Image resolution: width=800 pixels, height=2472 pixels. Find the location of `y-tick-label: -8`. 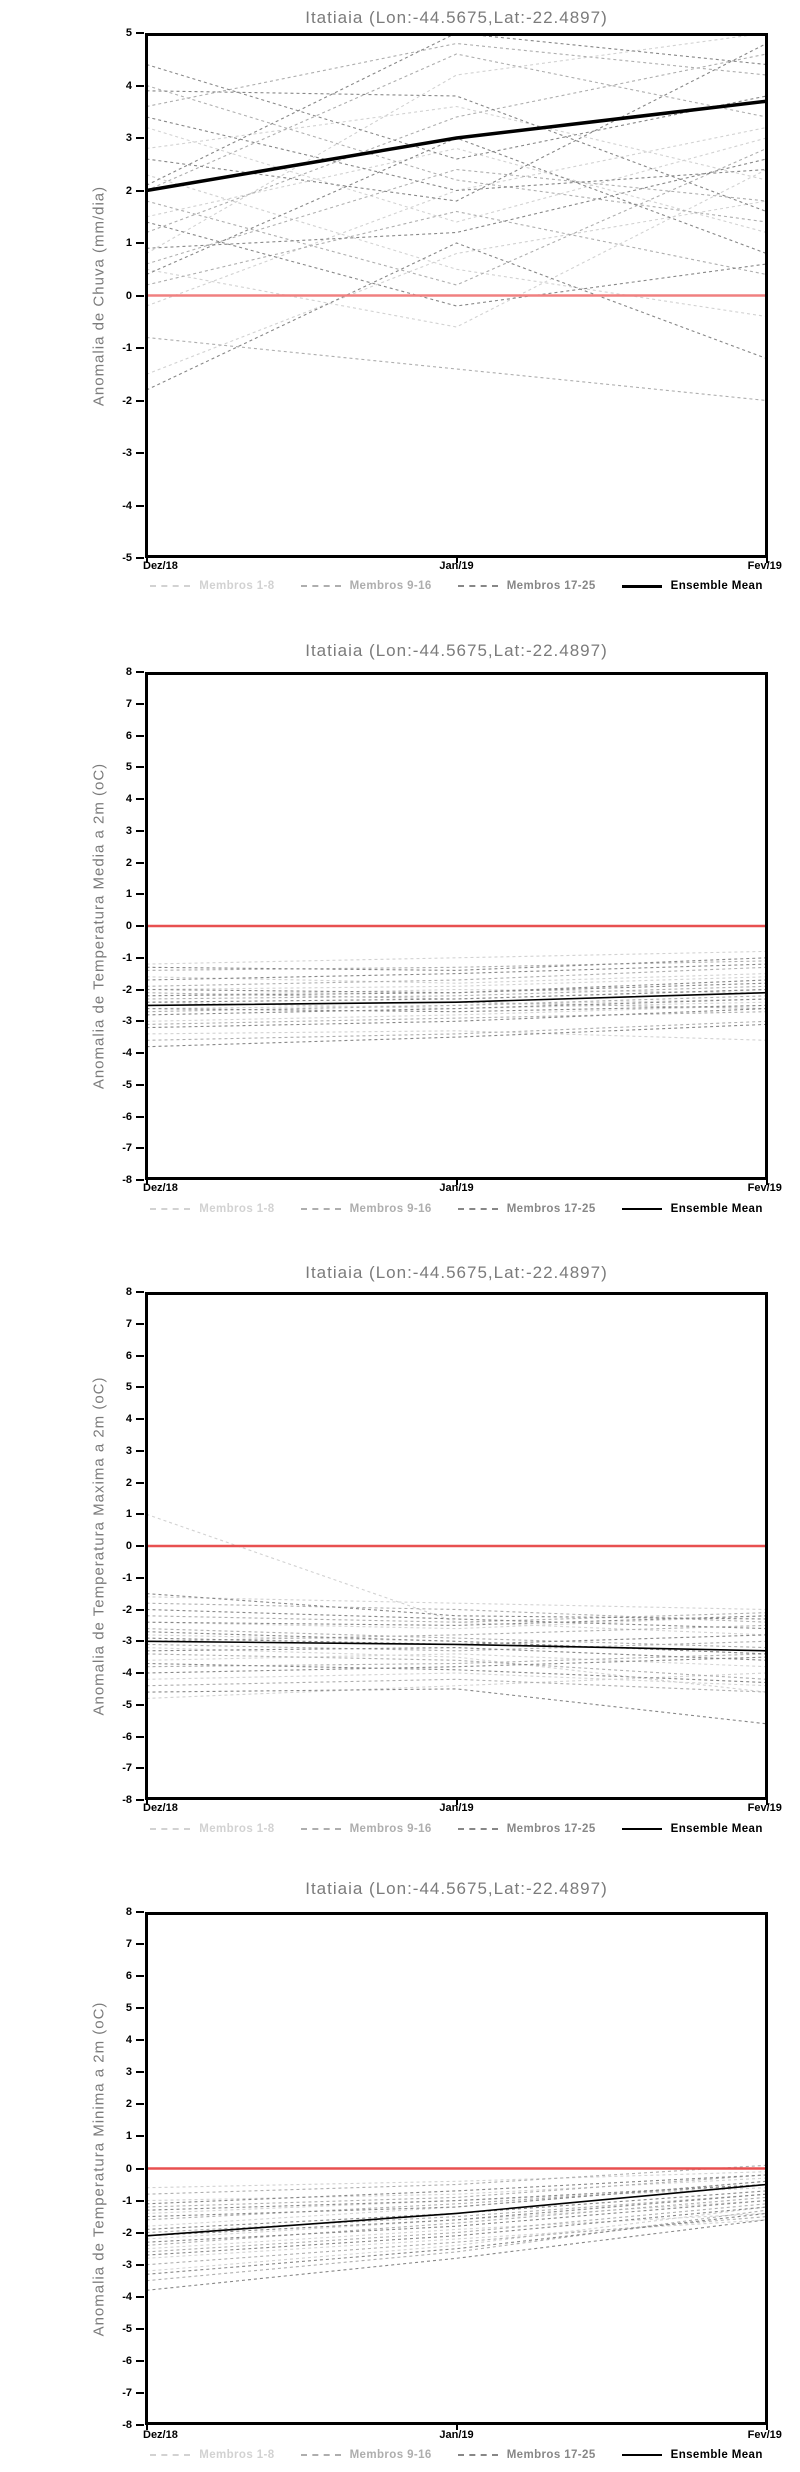

y-tick-label: -8 is located at coordinates (127, 1800).